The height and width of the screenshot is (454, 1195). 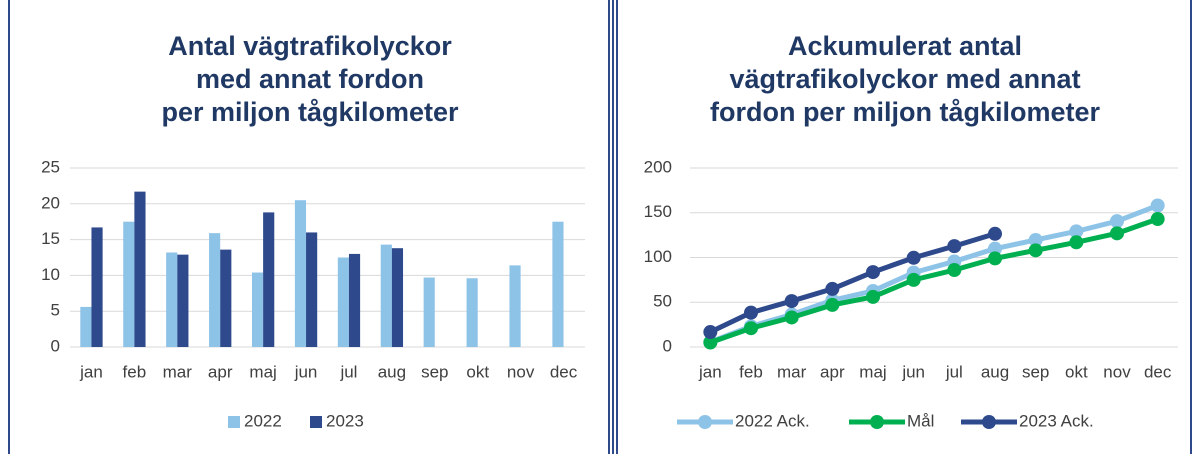 What do you see at coordinates (310, 79) in the screenshot?
I see `chart-title: med annat fordon` at bounding box center [310, 79].